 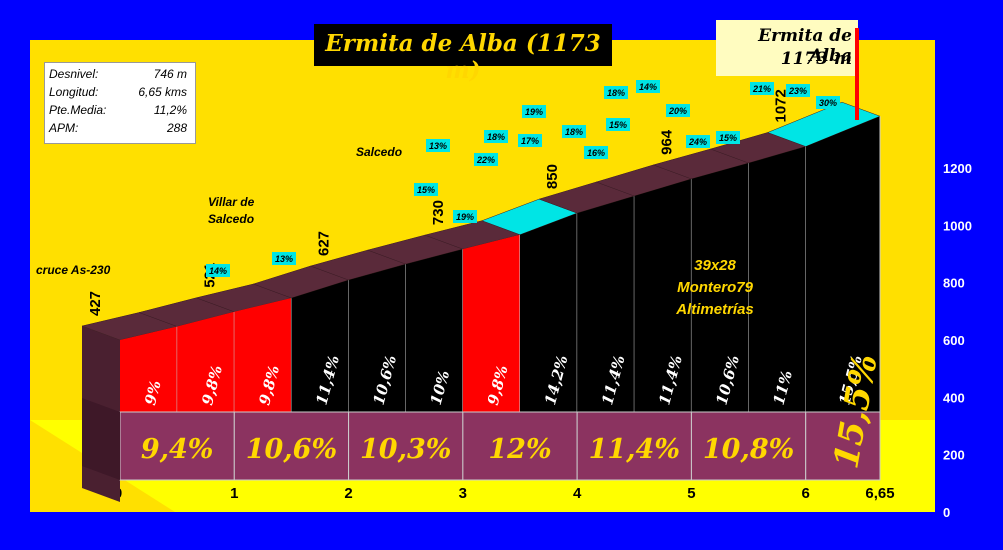 What do you see at coordinates (170, 110) in the screenshot?
I see `stat-value: 11,2%` at bounding box center [170, 110].